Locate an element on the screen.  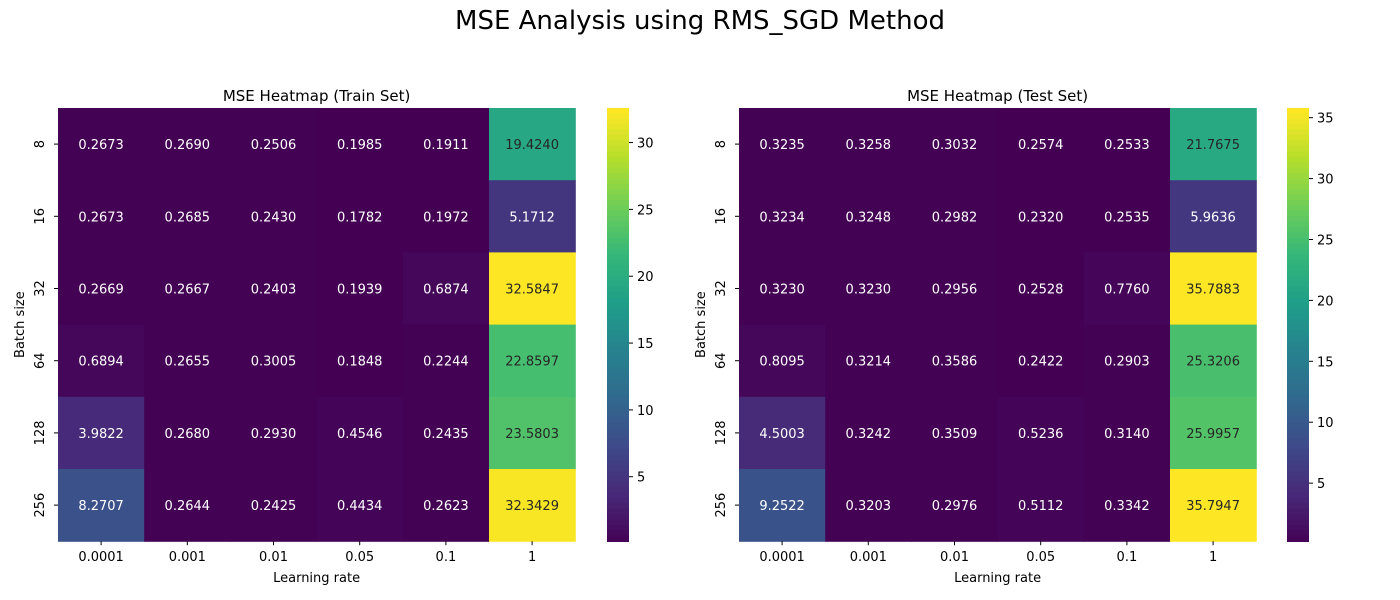
cell-value-label: 0.2574 is located at coordinates (1041, 145).